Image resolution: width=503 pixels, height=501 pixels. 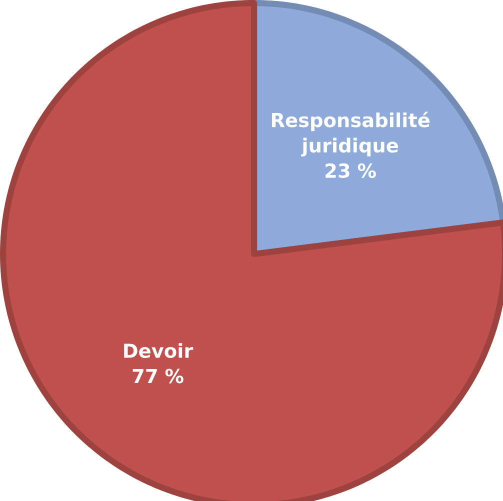 What do you see at coordinates (351, 170) in the screenshot?
I see `data-label: 23 %` at bounding box center [351, 170].